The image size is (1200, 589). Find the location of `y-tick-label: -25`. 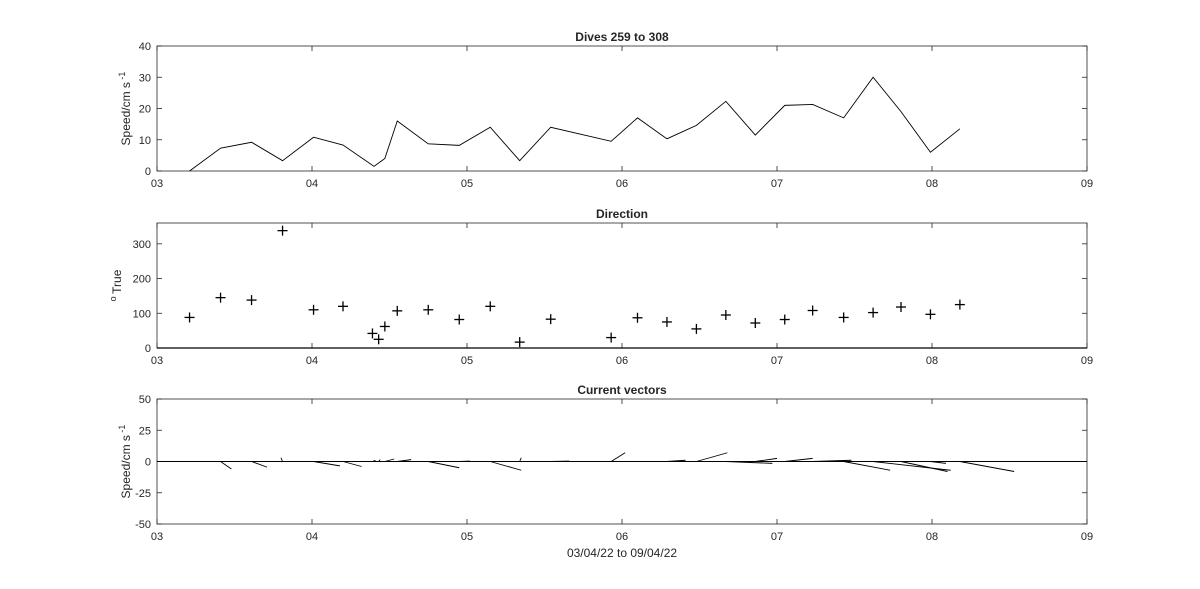

y-tick-label: -25 is located at coordinates (143, 494).